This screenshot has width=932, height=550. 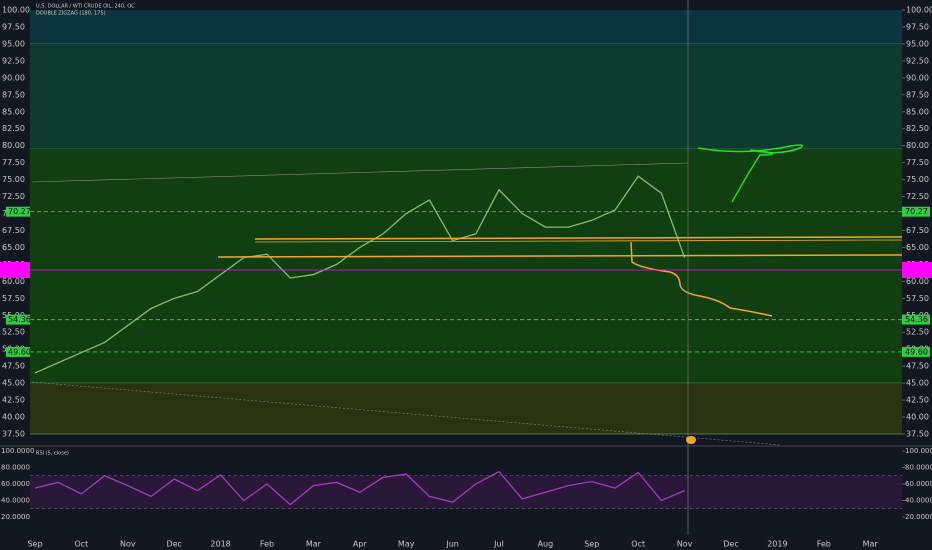 What do you see at coordinates (13, 400) in the screenshot?
I see `y-tick-label: 42.50` at bounding box center [13, 400].